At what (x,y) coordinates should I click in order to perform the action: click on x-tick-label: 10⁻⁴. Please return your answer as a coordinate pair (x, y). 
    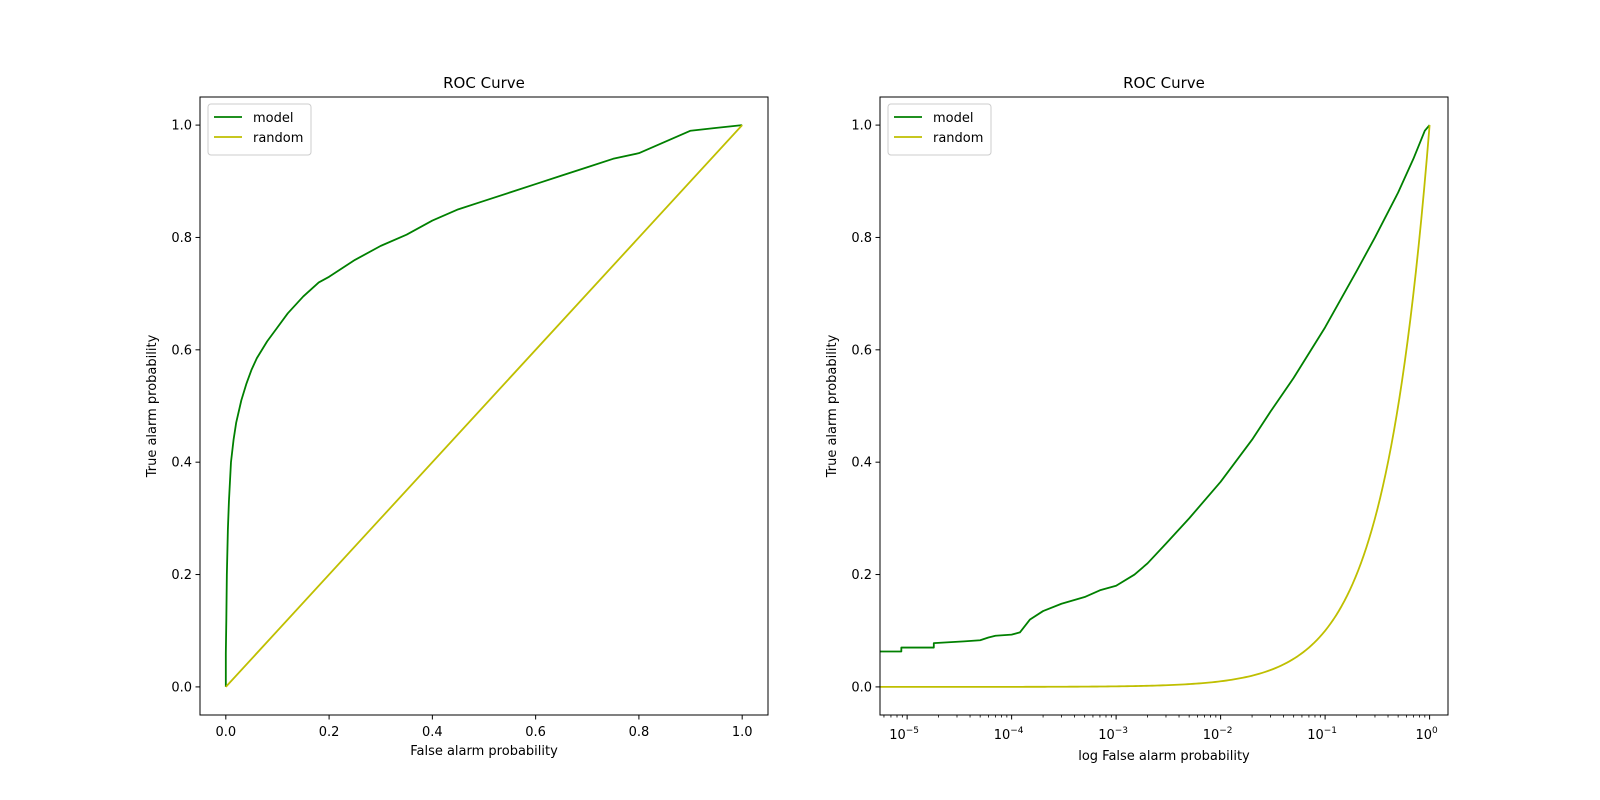
    Looking at the image, I should click on (1009, 734).